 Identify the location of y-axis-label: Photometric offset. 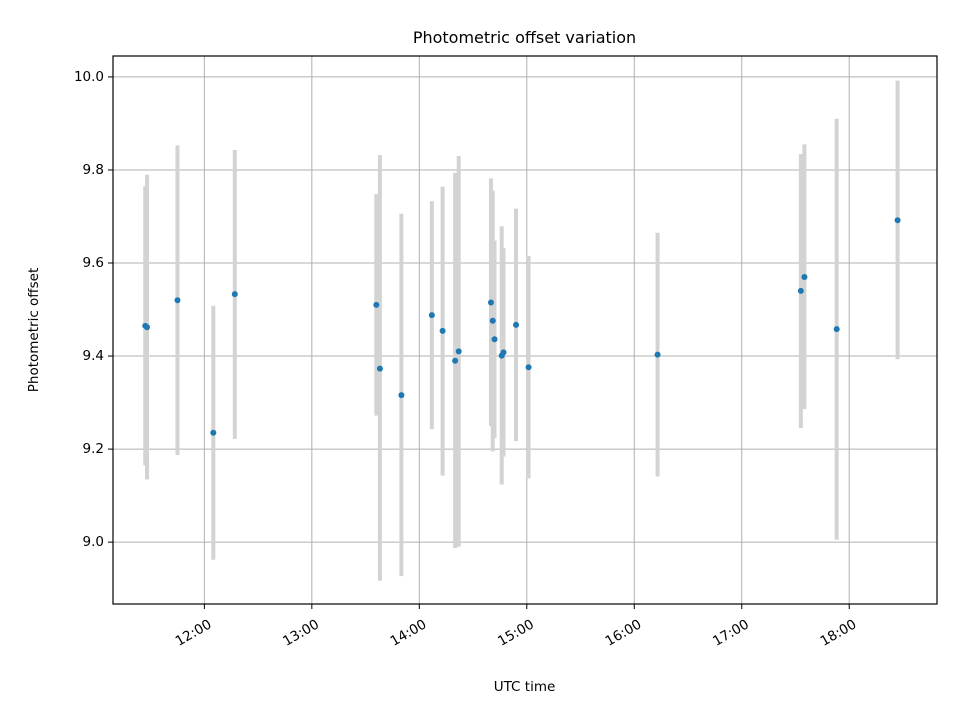
(34, 330).